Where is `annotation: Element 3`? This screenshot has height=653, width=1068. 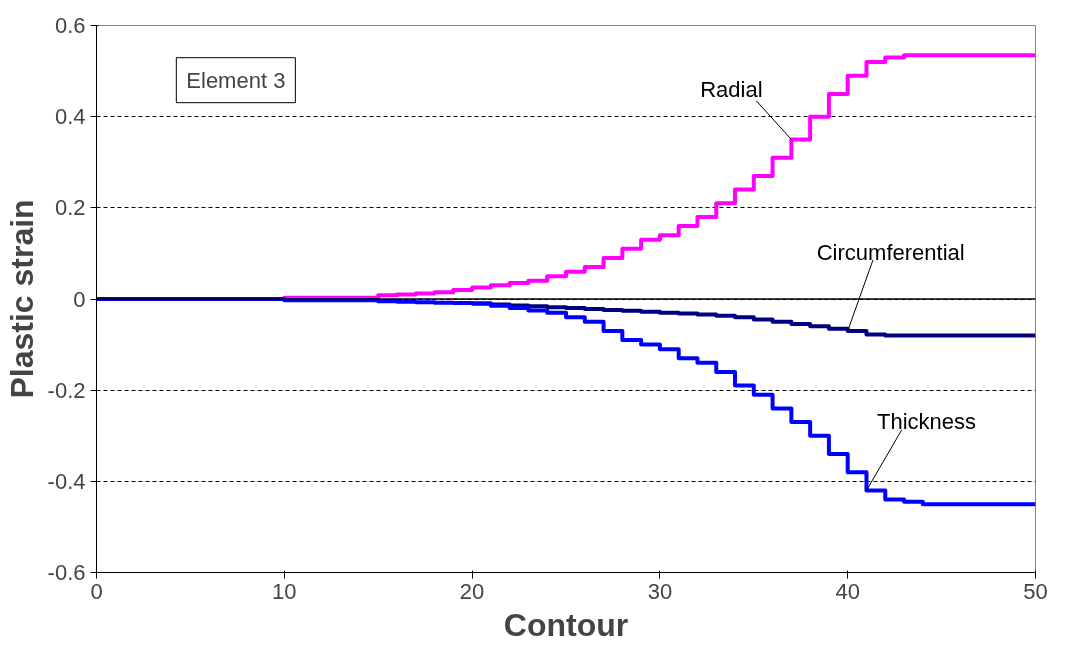 annotation: Element 3 is located at coordinates (236, 80).